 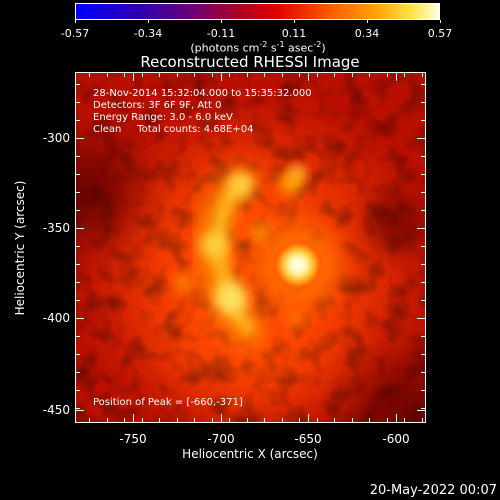 What do you see at coordinates (56, 228) in the screenshot?
I see `y-tick-label: -350` at bounding box center [56, 228].